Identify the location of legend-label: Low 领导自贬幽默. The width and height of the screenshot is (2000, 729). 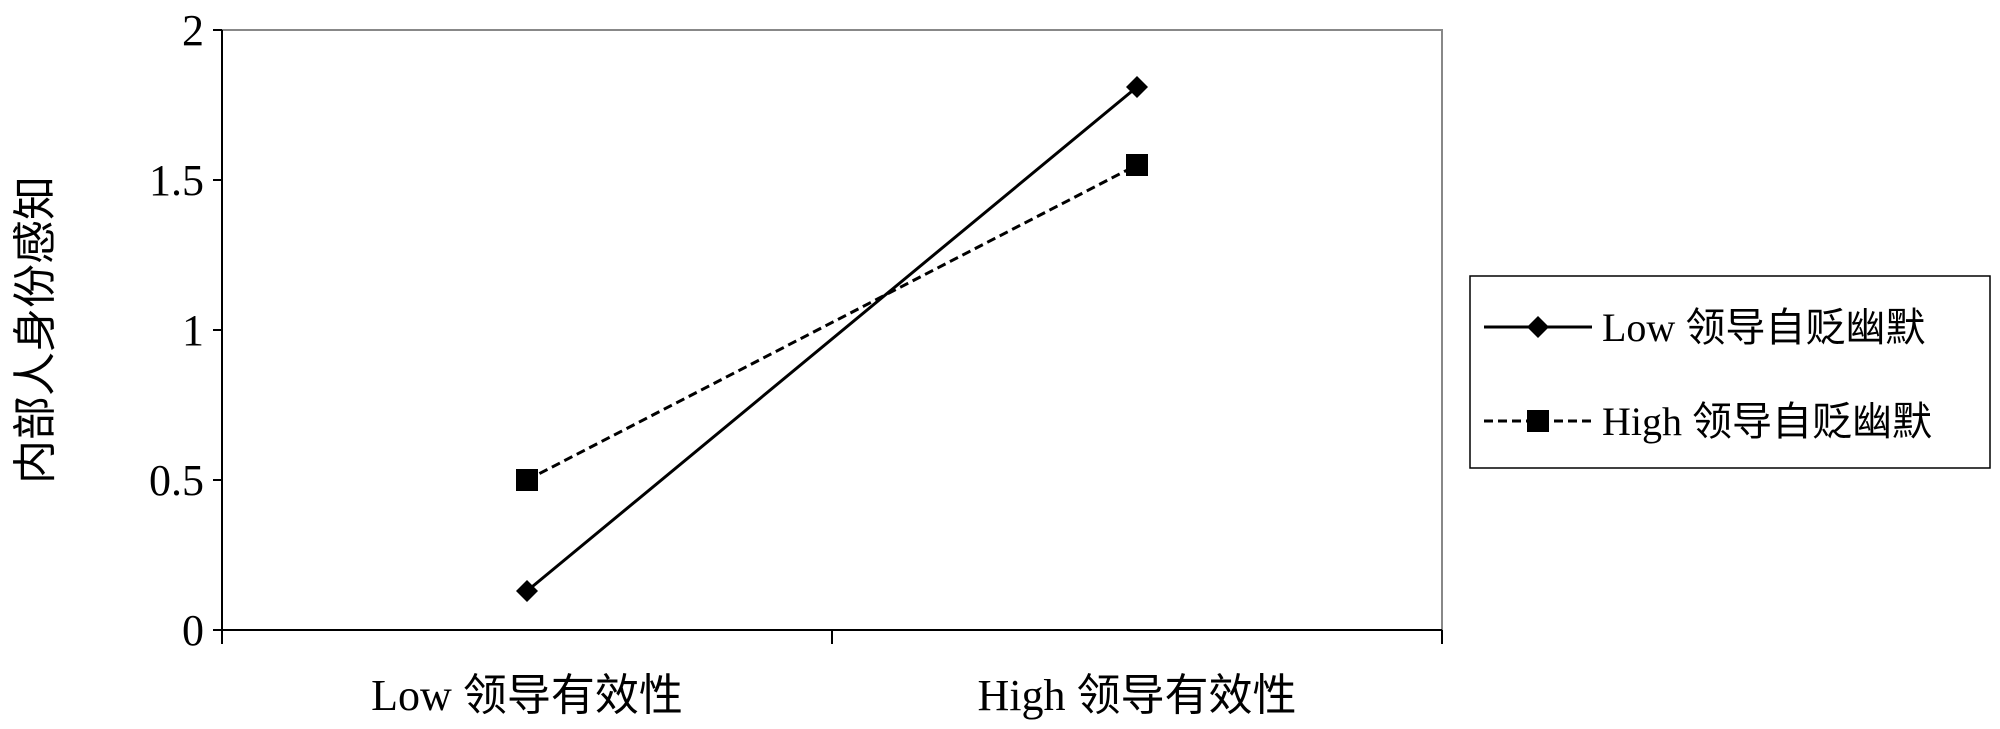
(1763, 327).